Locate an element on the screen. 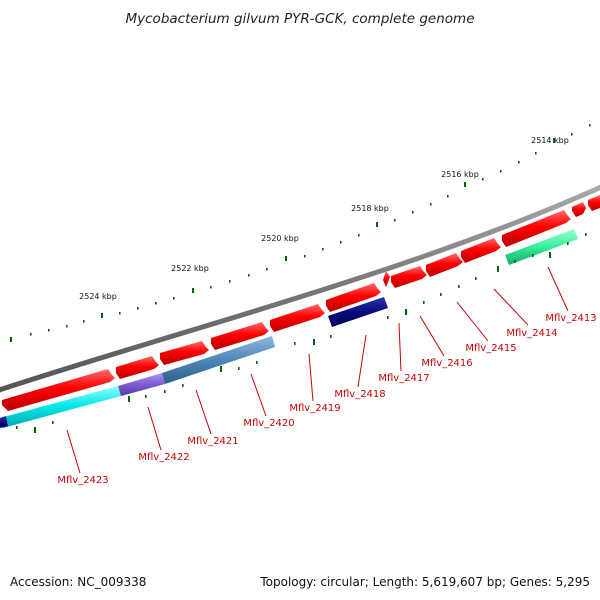 The width and height of the screenshot is (600, 600). gene-label: Mflv_2416 is located at coordinates (446, 363).